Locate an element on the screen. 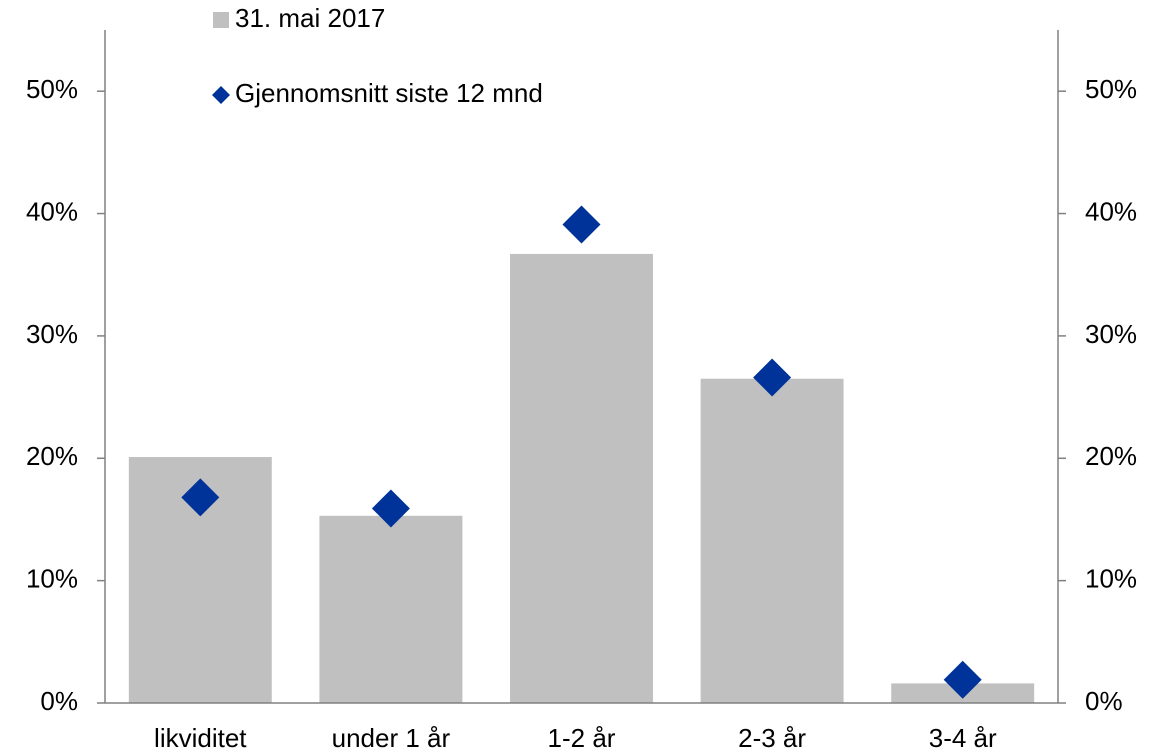 The image size is (1156, 755). y2-tick-label: 40% is located at coordinates (1111, 211).